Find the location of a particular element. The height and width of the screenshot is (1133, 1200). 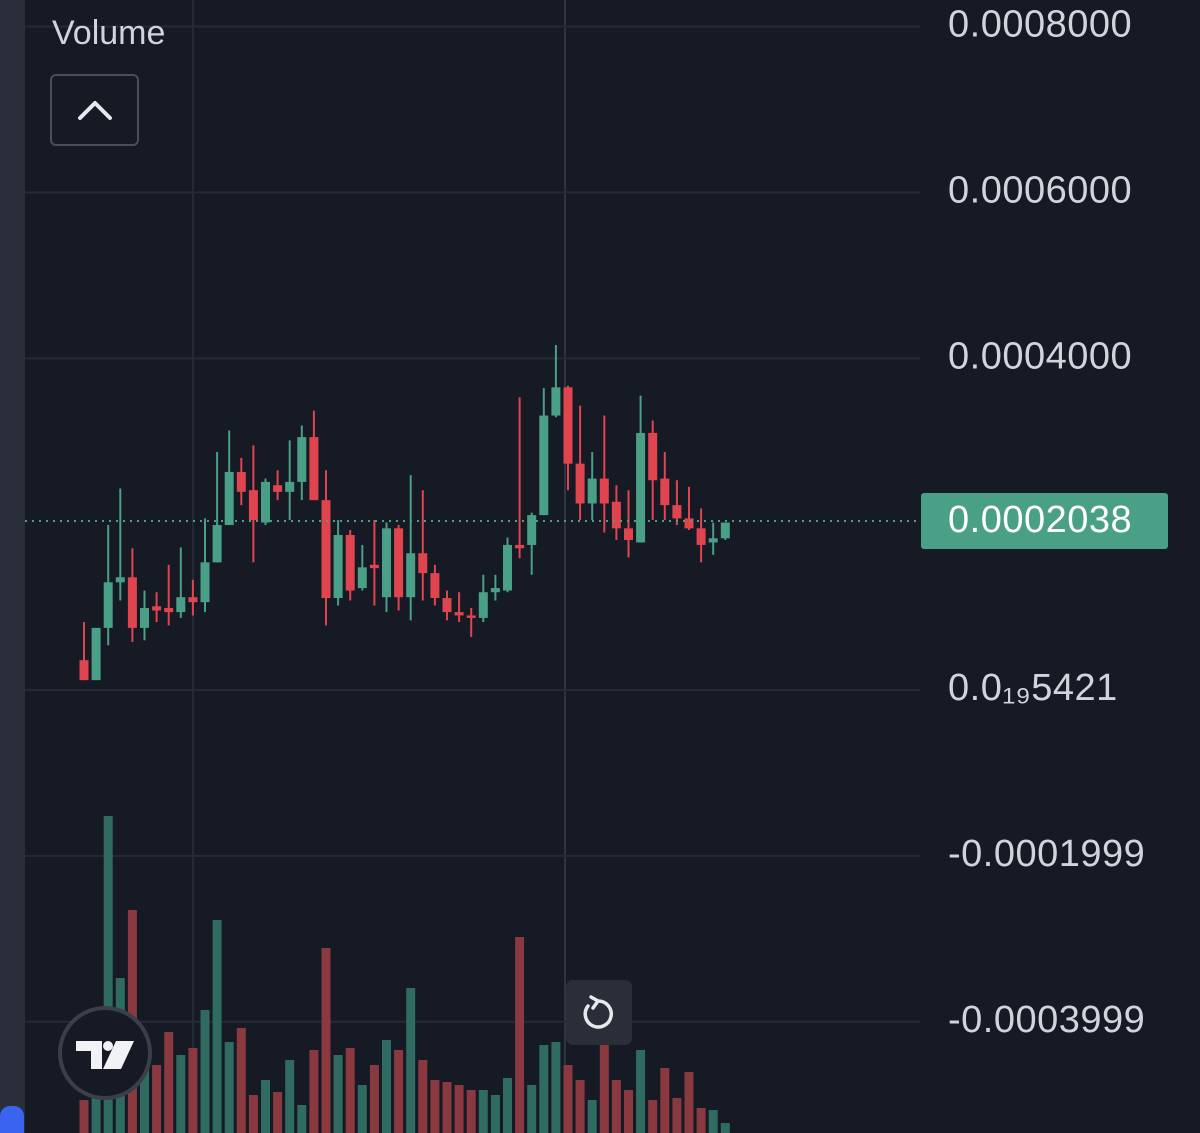

y-tick-label: 0.0006000 is located at coordinates (1040, 190).